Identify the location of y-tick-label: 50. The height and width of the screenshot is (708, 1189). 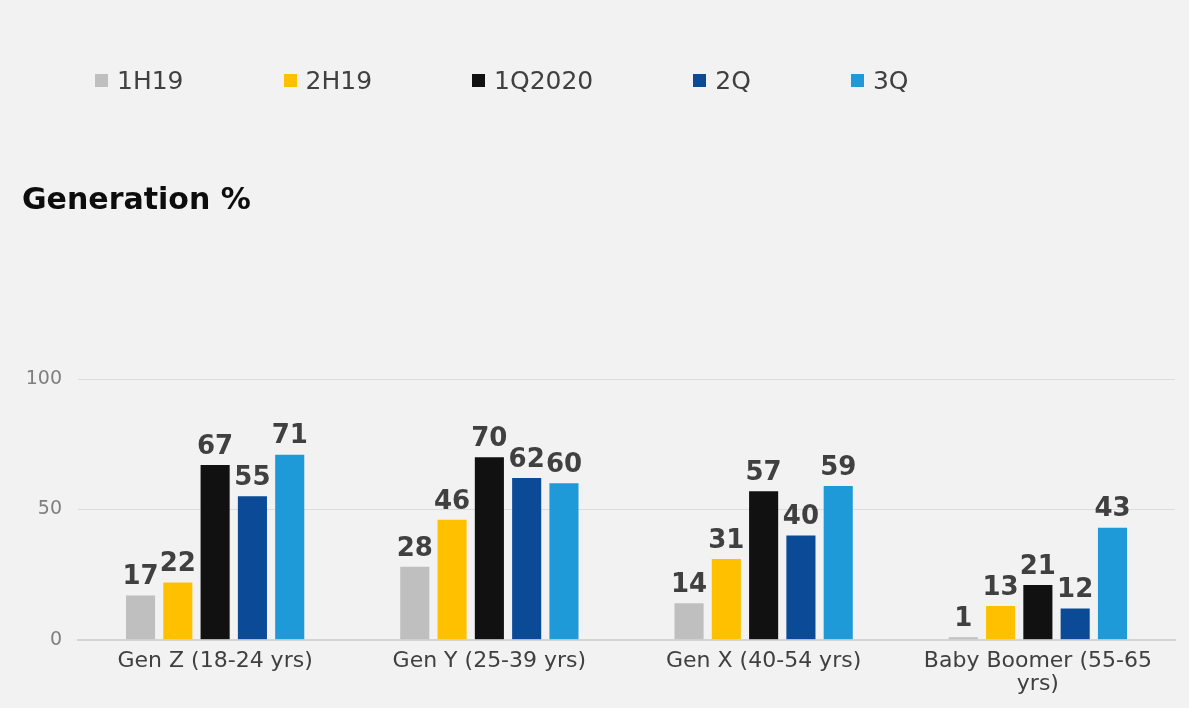
(49, 507).